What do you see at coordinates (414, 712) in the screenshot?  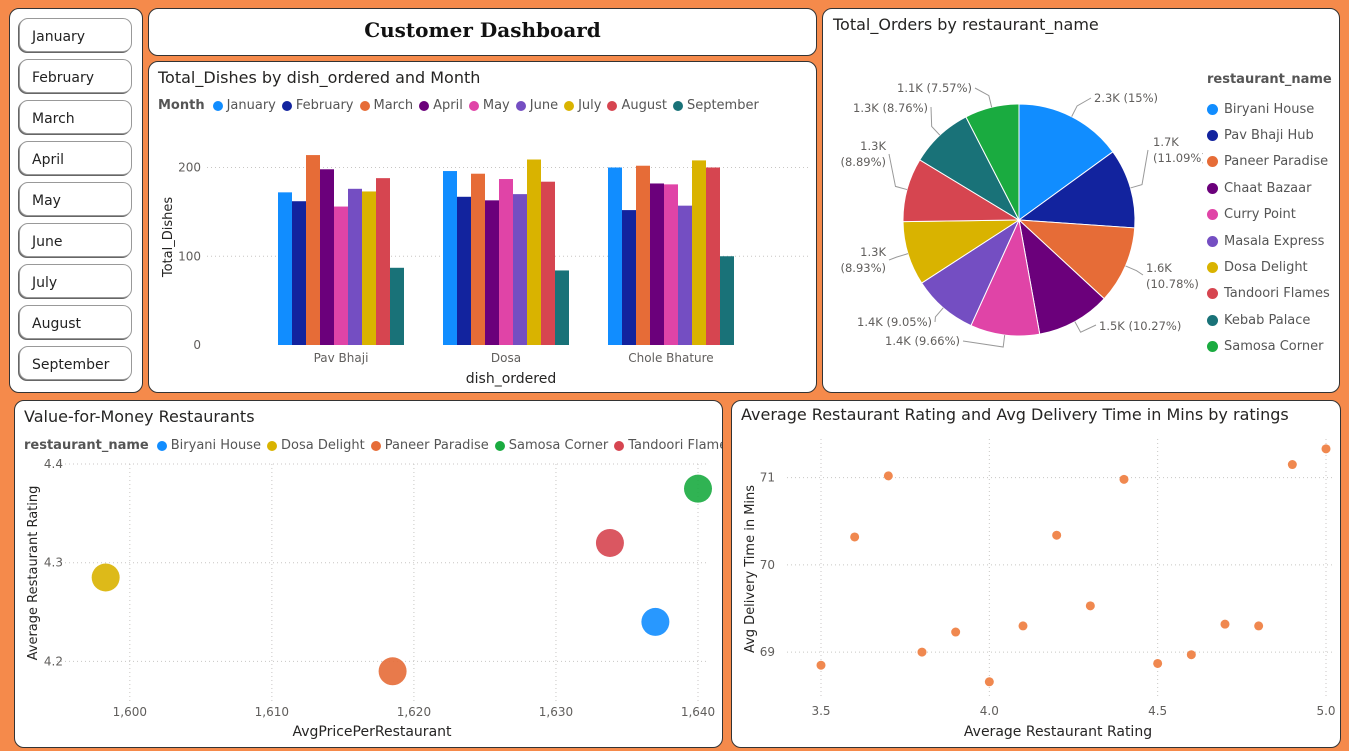 I see `bubble-x-tick: 1,620` at bounding box center [414, 712].